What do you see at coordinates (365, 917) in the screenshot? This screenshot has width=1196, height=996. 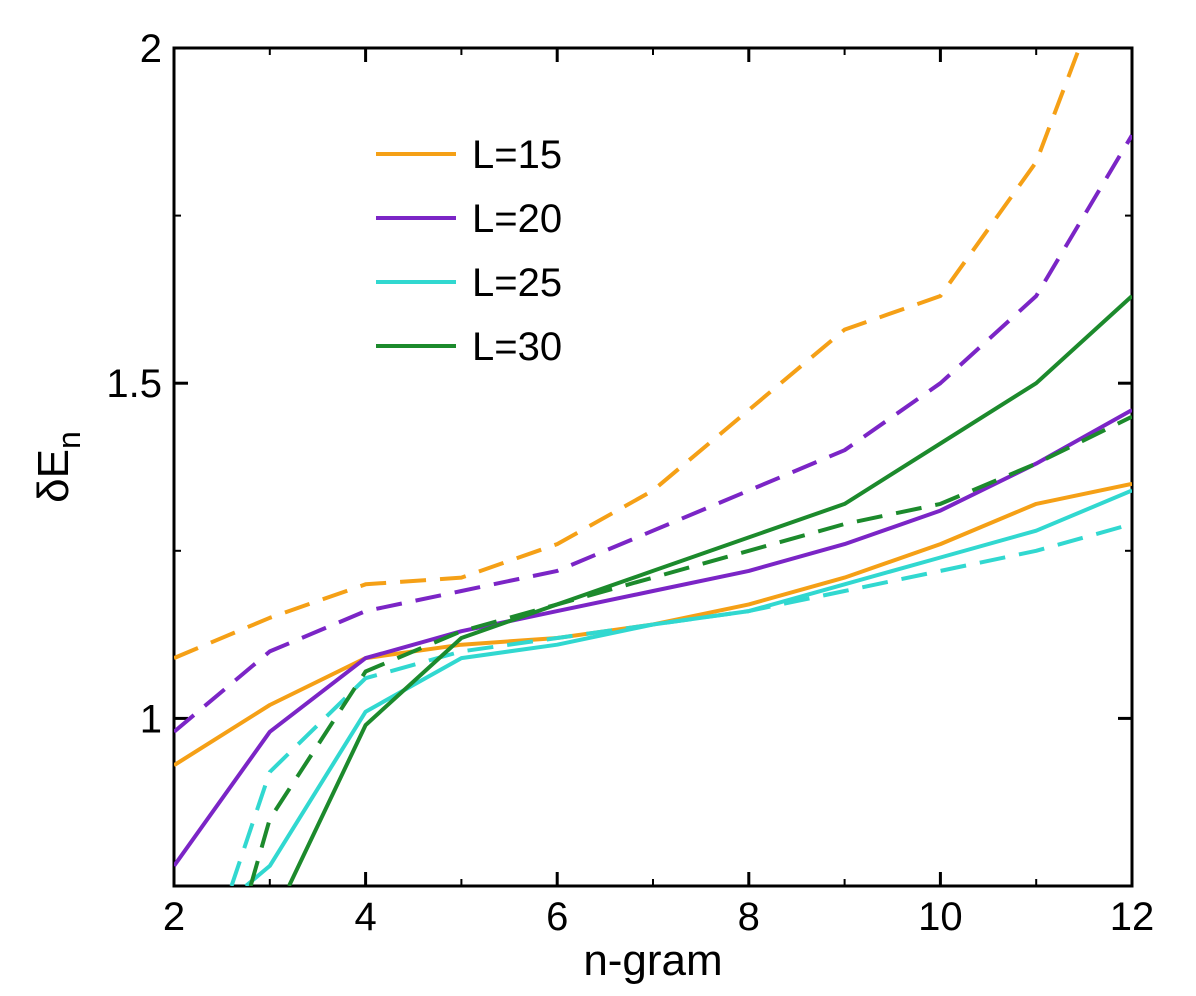 I see `x-tick-label: 4` at bounding box center [365, 917].